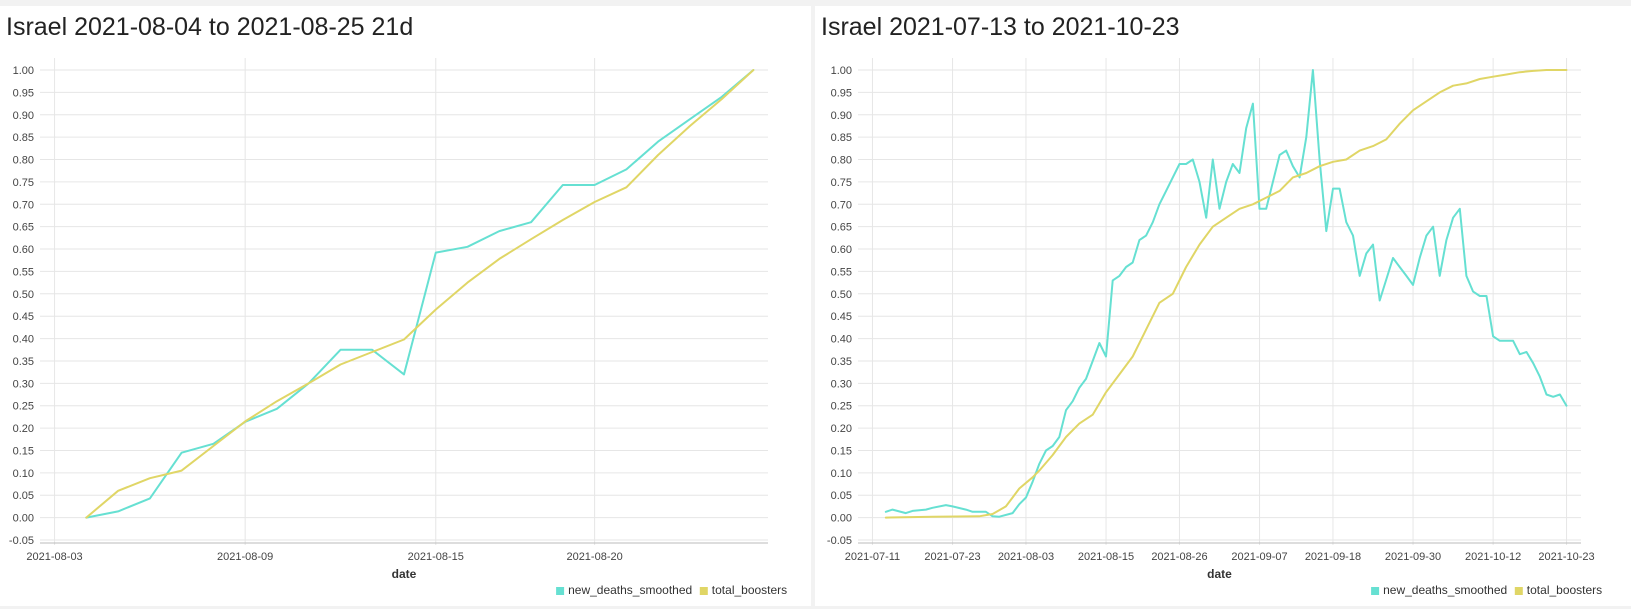 The height and width of the screenshot is (609, 1631). Describe the element at coordinates (210, 27) in the screenshot. I see `chart-title-left: Israel 2021-08-04 to 2021-08-25 21d` at that location.